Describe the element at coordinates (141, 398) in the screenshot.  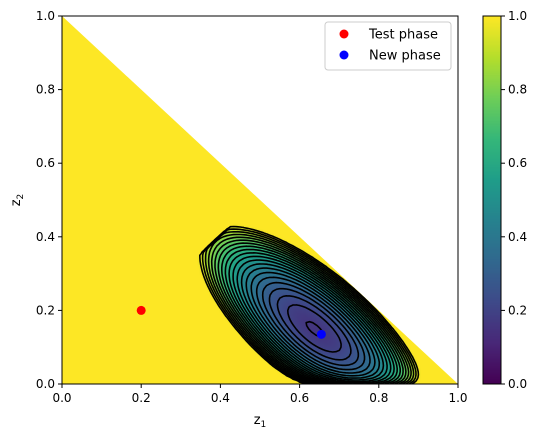
I see `x-tick-label: 0.2` at that location.